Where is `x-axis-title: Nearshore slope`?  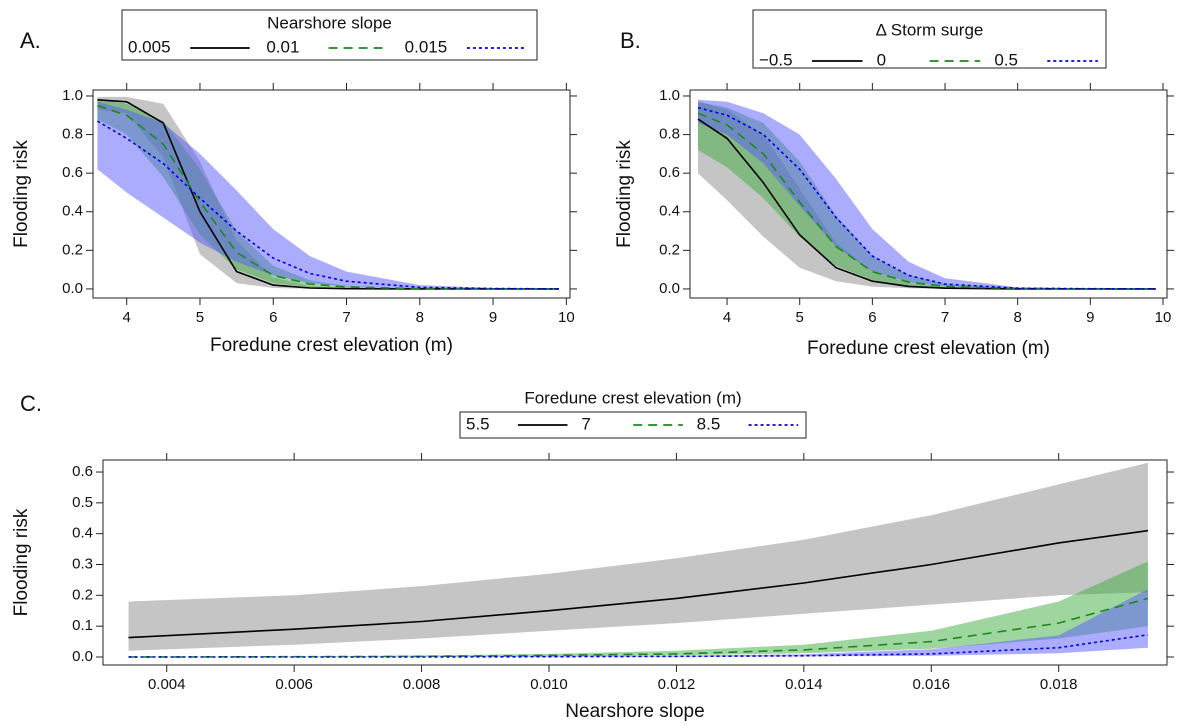
x-axis-title: Nearshore slope is located at coordinates (634, 711).